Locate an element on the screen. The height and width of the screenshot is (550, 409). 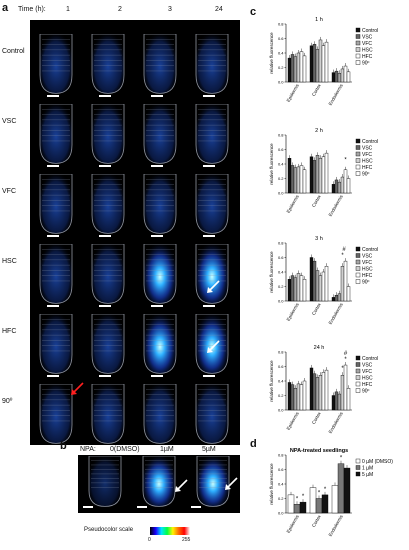
legend-label: 5 µM is located at coordinates (367, 475).